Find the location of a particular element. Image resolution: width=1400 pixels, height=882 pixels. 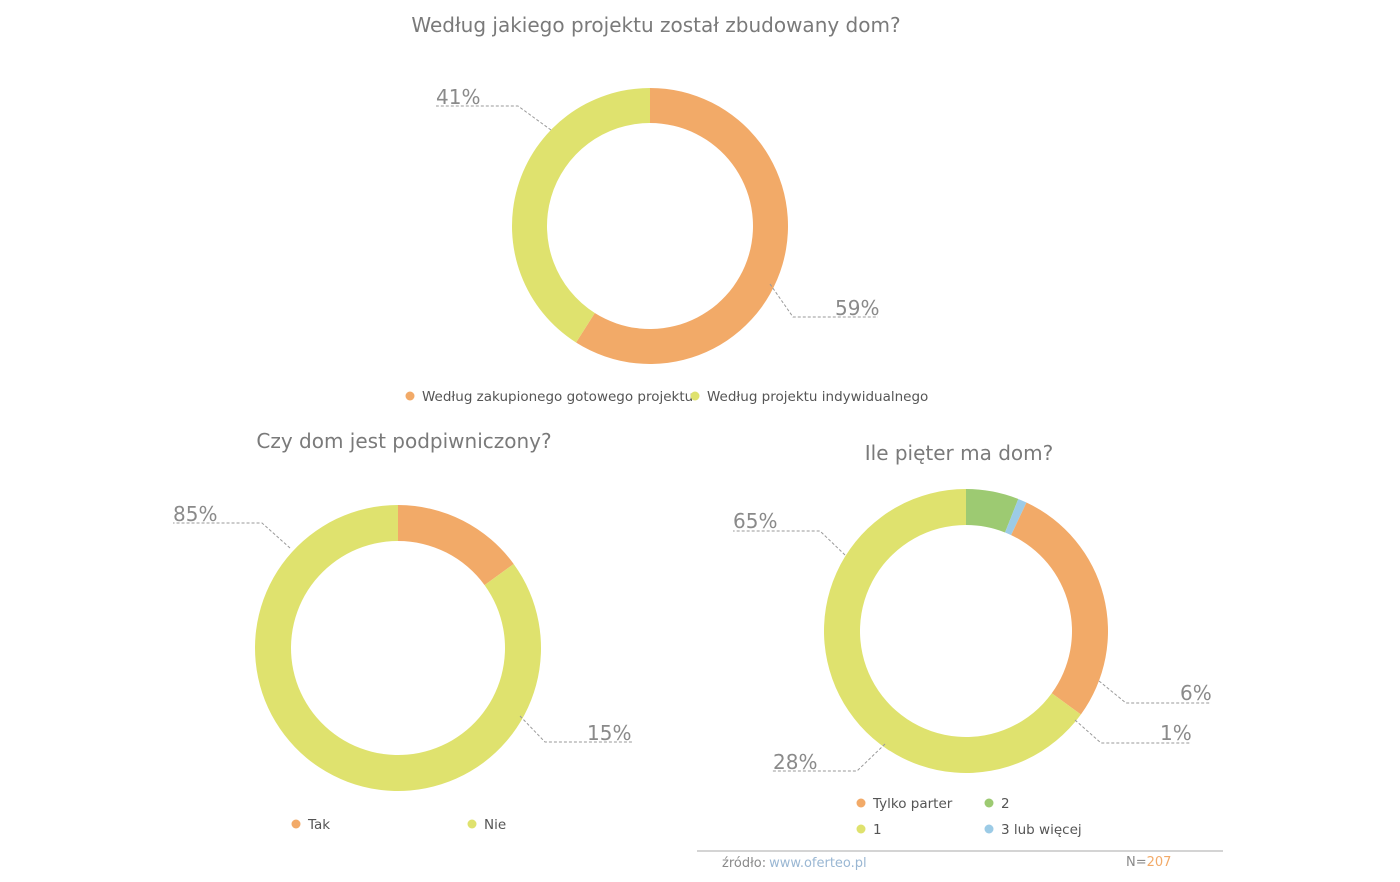

sample-size-value: 207 is located at coordinates (1159, 862).